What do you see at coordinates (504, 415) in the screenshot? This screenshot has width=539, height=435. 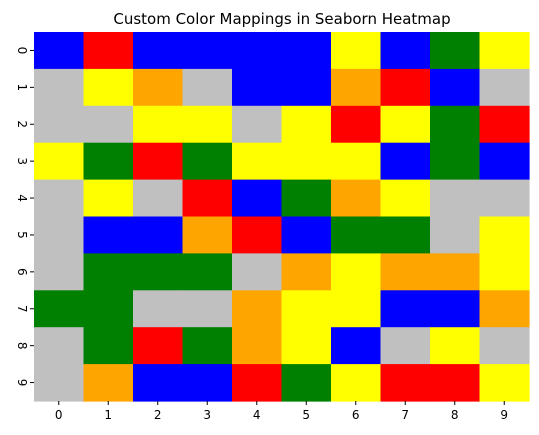 I see `x-tick-label-9: 9` at bounding box center [504, 415].